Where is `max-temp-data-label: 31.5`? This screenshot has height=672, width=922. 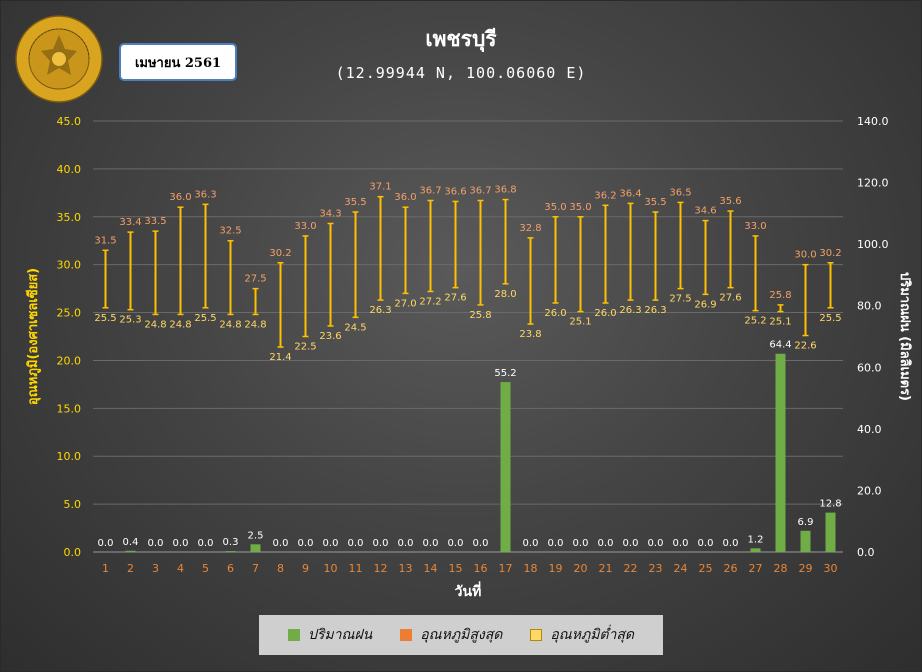
max-temp-data-label: 31.5 is located at coordinates (105, 240).